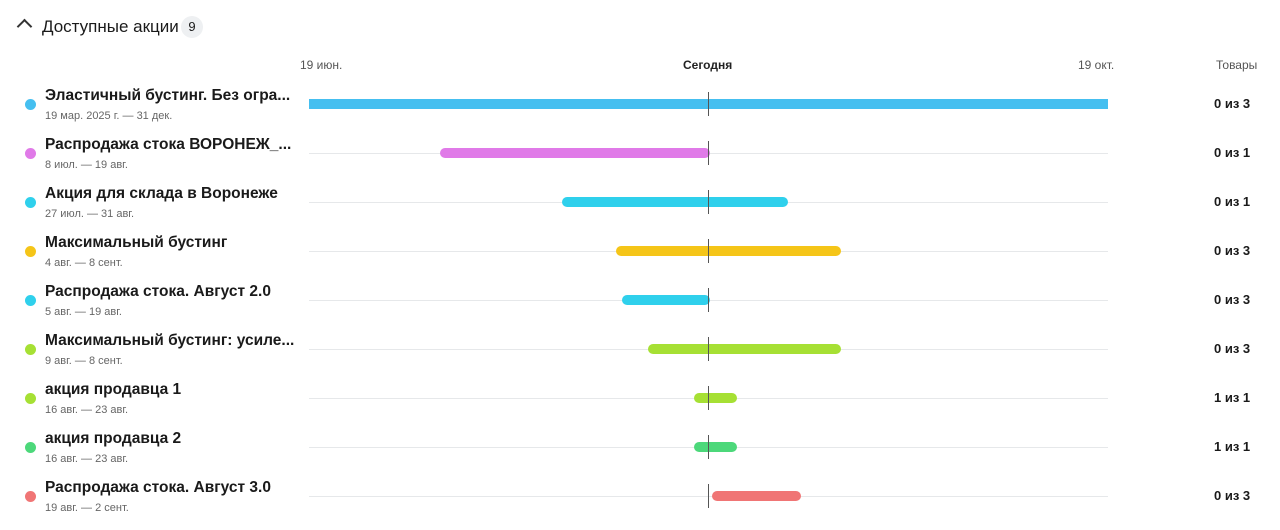  Describe the element at coordinates (113, 438) in the screenshot. I see `promo-name: акция продавца 2` at that location.